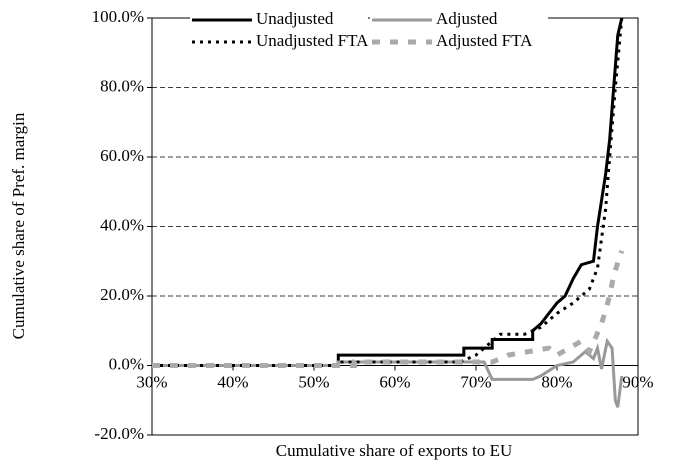 Image resolution: width=679 pixels, height=465 pixels. What do you see at coordinates (118, 16) in the screenshot?
I see `y-tick-label: 100.0%` at bounding box center [118, 16].